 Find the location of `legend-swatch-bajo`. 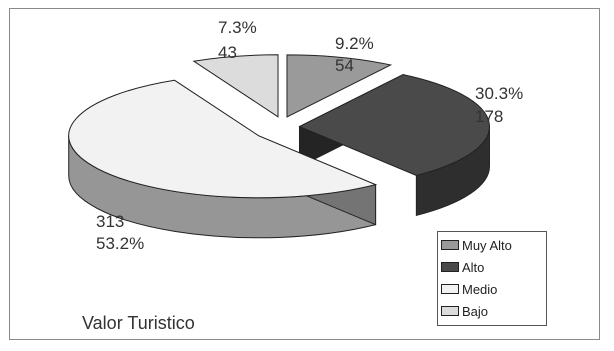

legend-swatch-bajo is located at coordinates (450, 311).